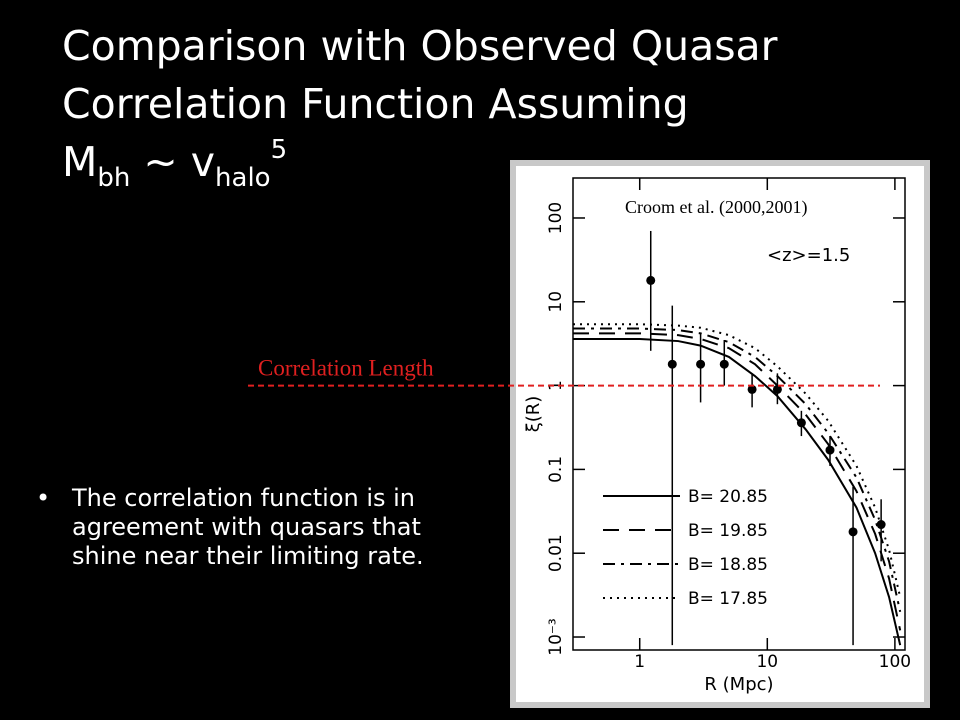  What do you see at coordinates (716, 207) in the screenshot?
I see `annotation: Croom et al. (2000,2001)` at bounding box center [716, 207].